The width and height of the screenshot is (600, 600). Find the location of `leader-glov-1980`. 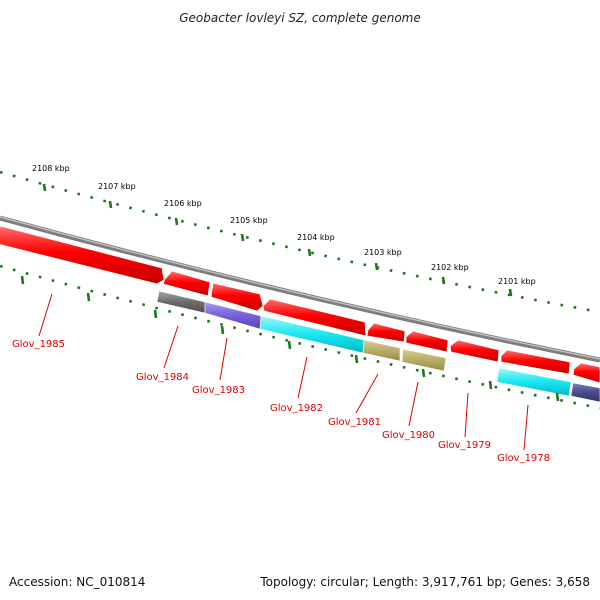

leader-glov-1980 is located at coordinates (413, 404).